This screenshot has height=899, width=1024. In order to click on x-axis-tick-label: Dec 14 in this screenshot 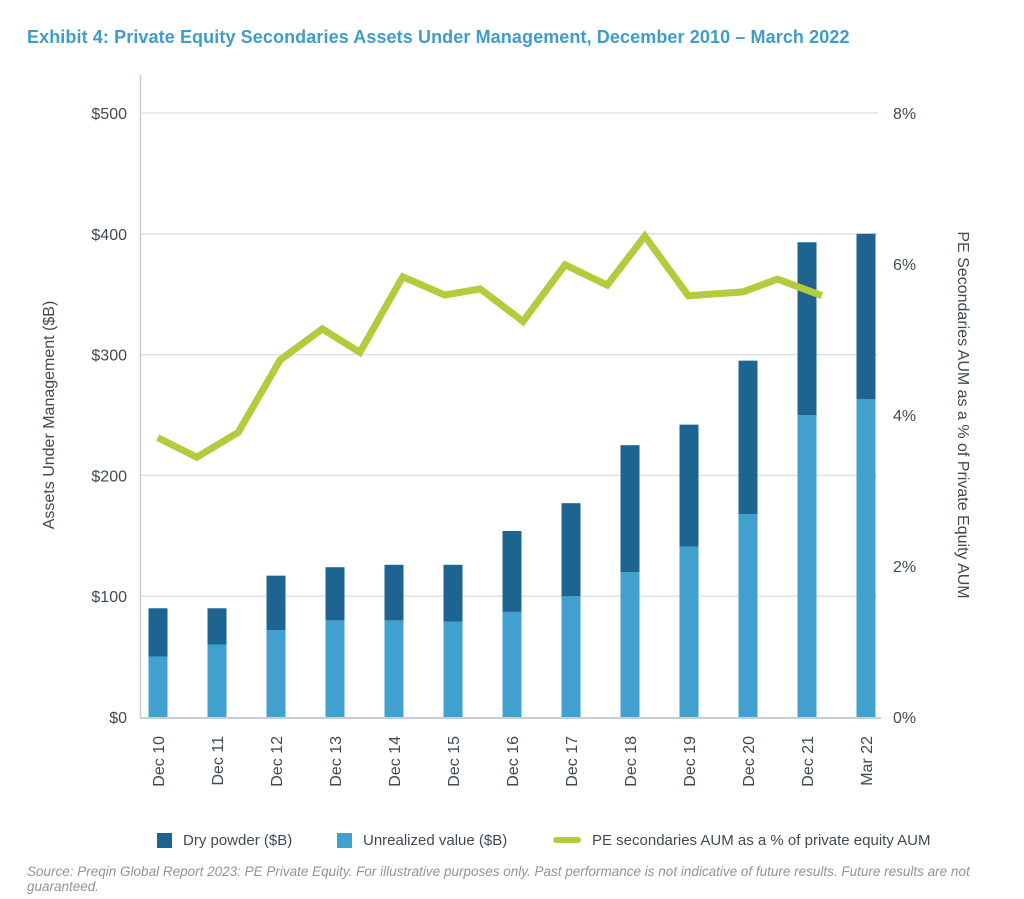, I will do `click(395, 761)`.